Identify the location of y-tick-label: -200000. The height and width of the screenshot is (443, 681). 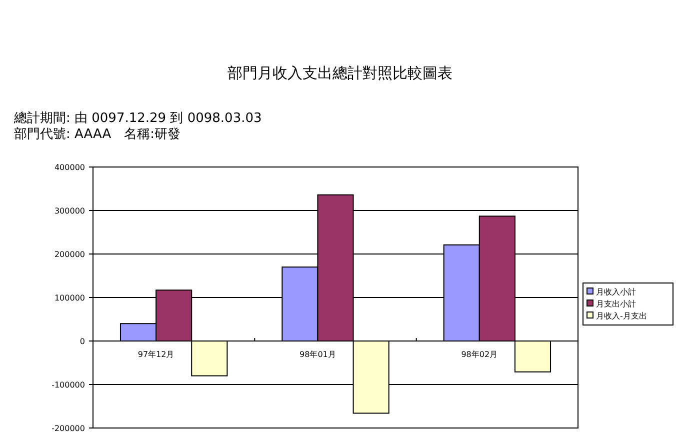
(68, 428).